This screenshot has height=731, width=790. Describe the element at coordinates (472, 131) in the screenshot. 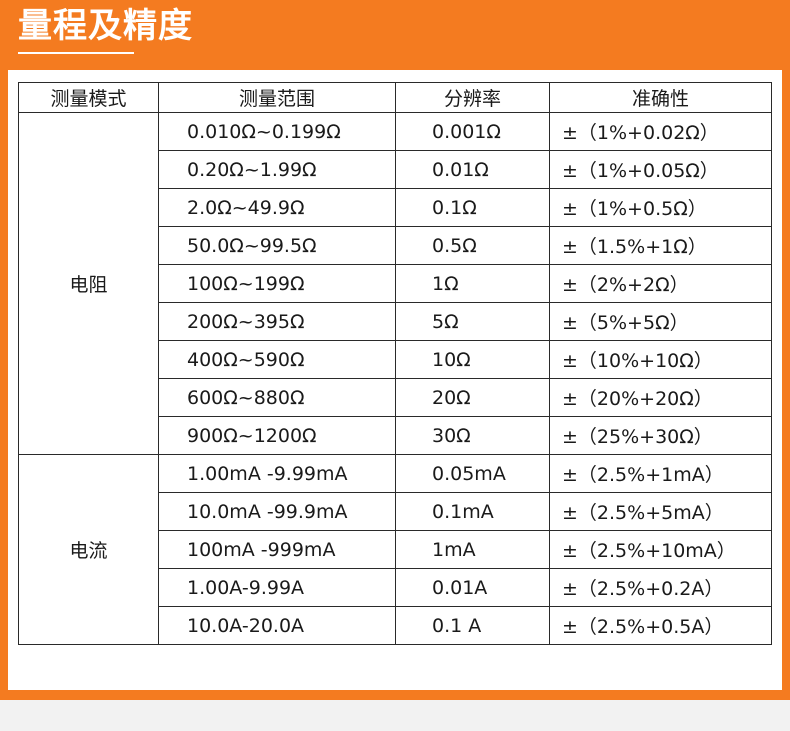

I see `resolution-cell: 0.001Ω` at that location.